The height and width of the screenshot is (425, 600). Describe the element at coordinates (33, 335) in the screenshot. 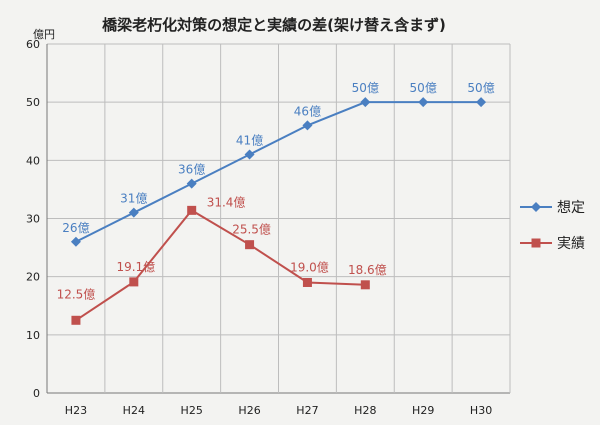

I see `y-tick-label: 10` at that location.